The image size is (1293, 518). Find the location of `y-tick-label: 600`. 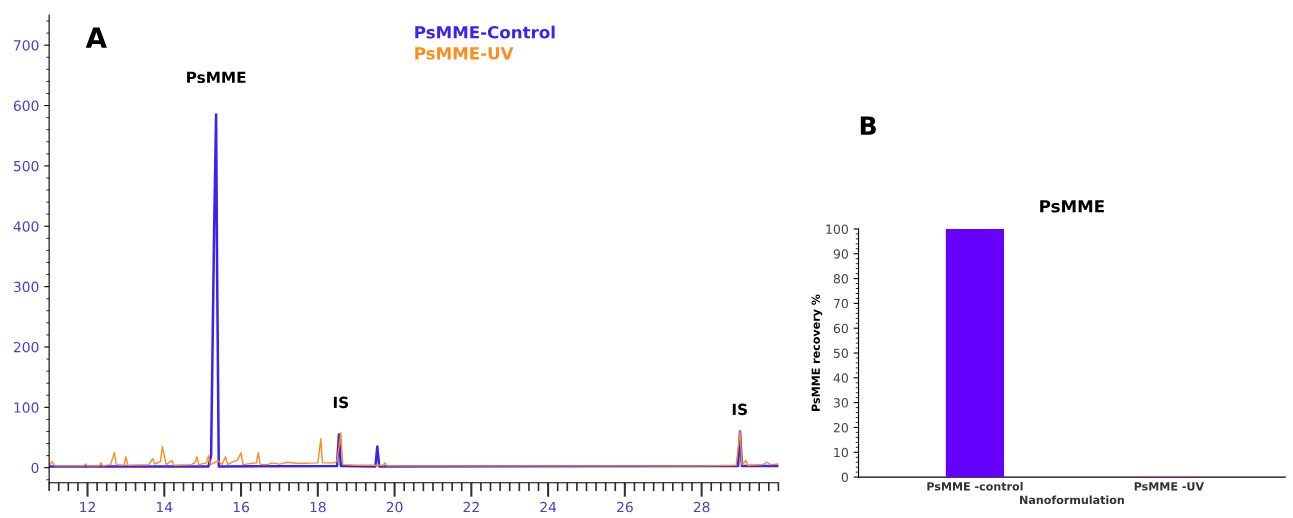

y-tick-label: 600 is located at coordinates (26, 106).